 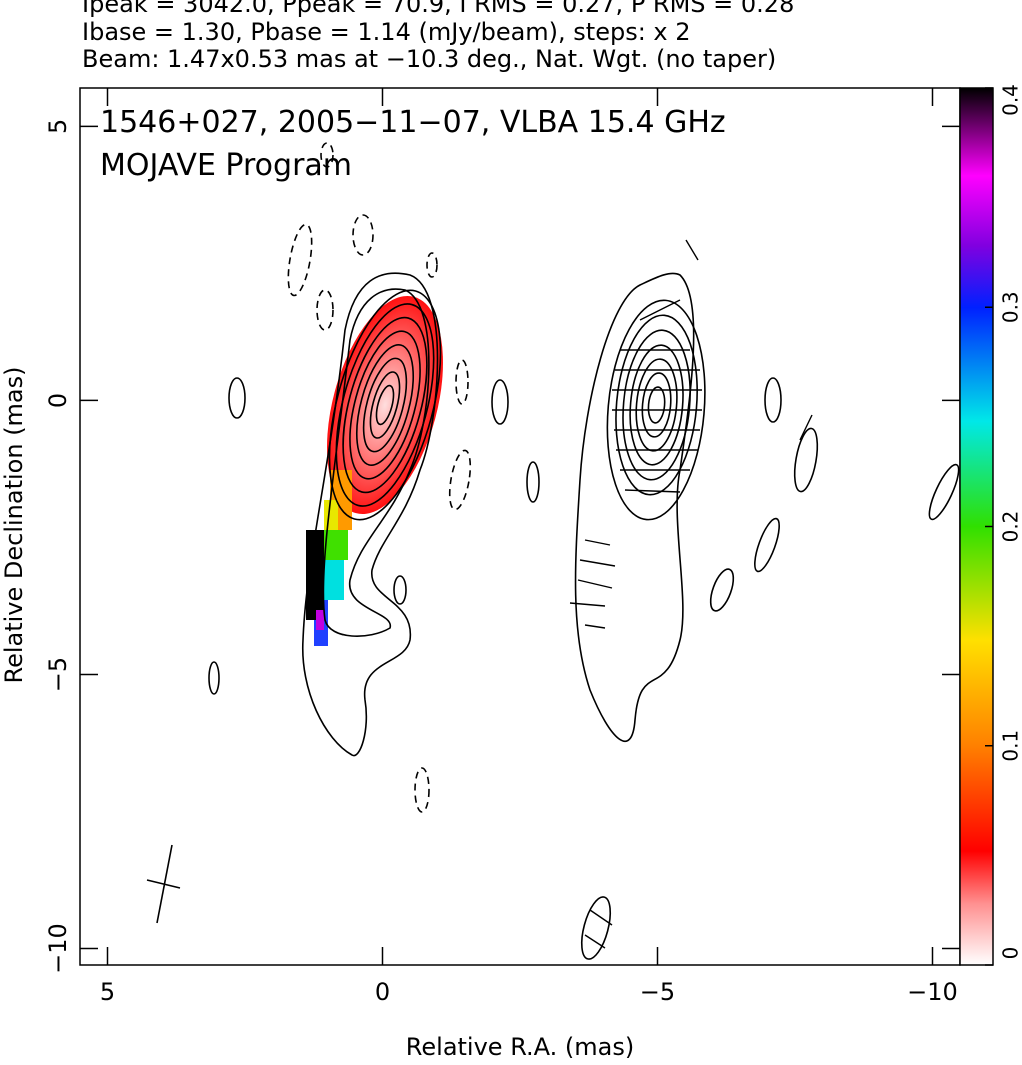 I want to click on x-tick-label: −10, so click(x=932, y=992).